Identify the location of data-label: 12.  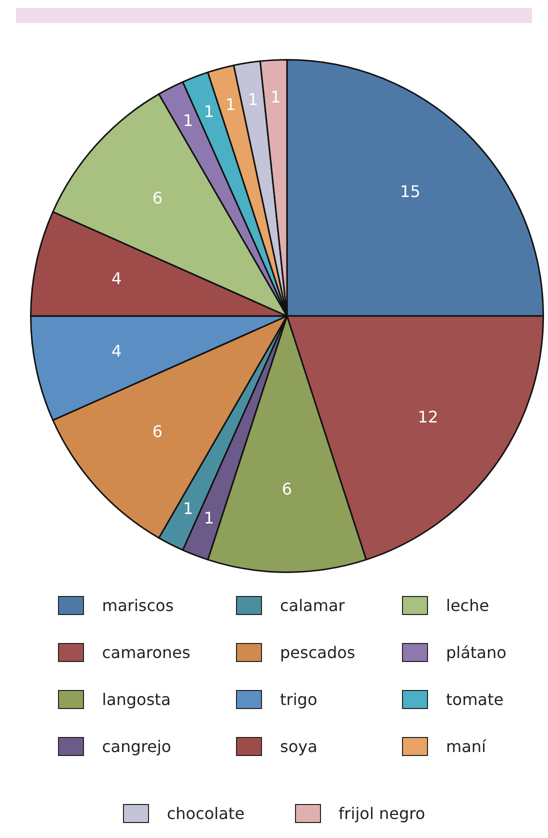
(428, 417).